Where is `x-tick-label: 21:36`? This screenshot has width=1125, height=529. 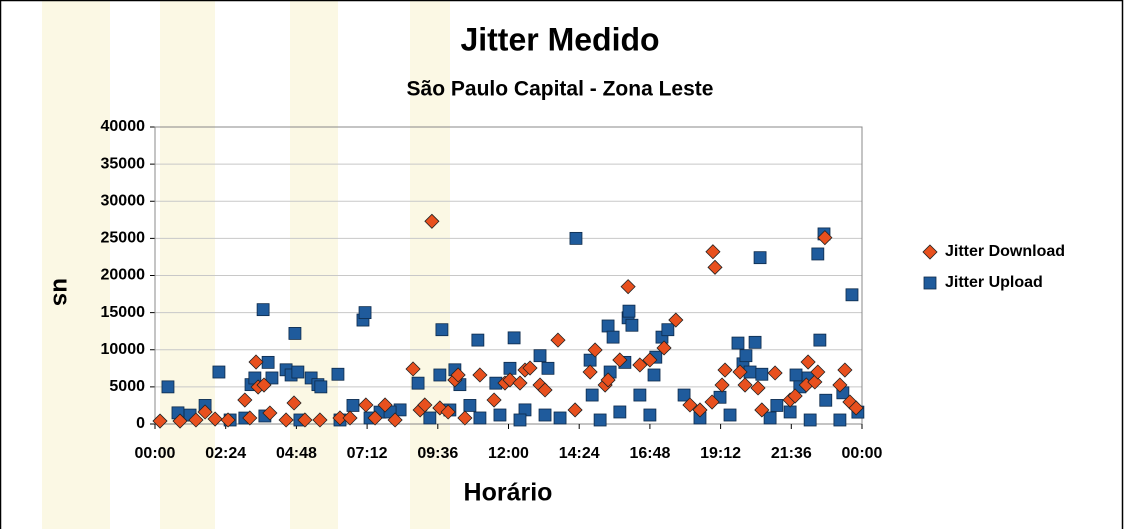 x-tick-label: 21:36 is located at coordinates (791, 453).